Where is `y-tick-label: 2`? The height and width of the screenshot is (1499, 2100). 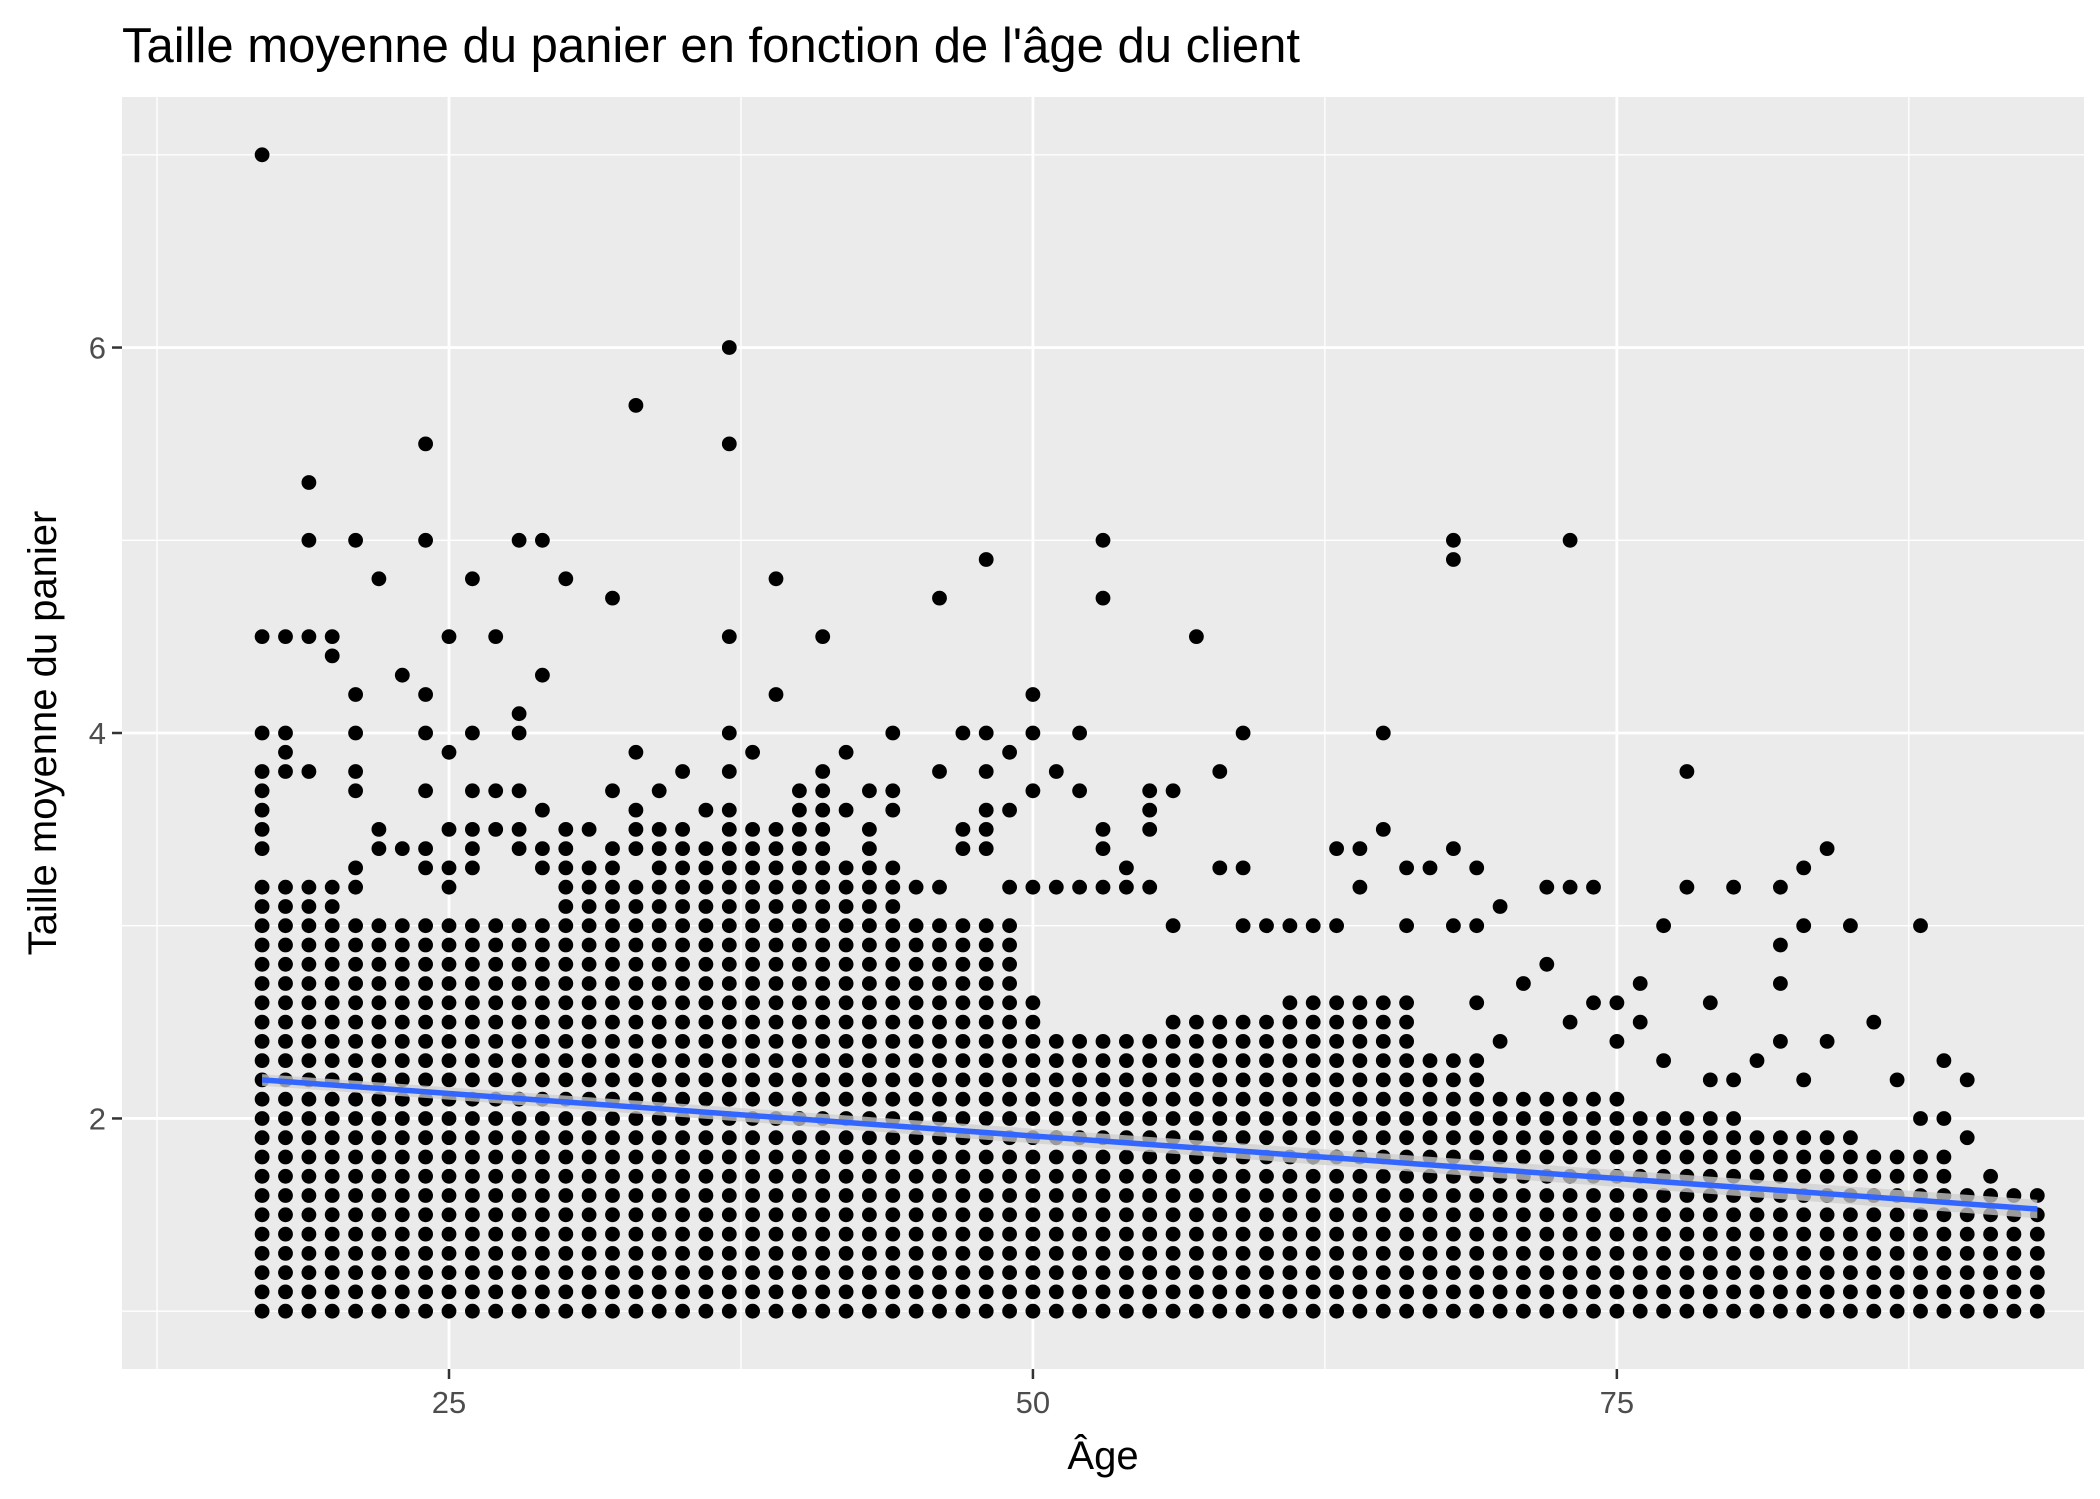
y-tick-label: 2 is located at coordinates (97, 1118).